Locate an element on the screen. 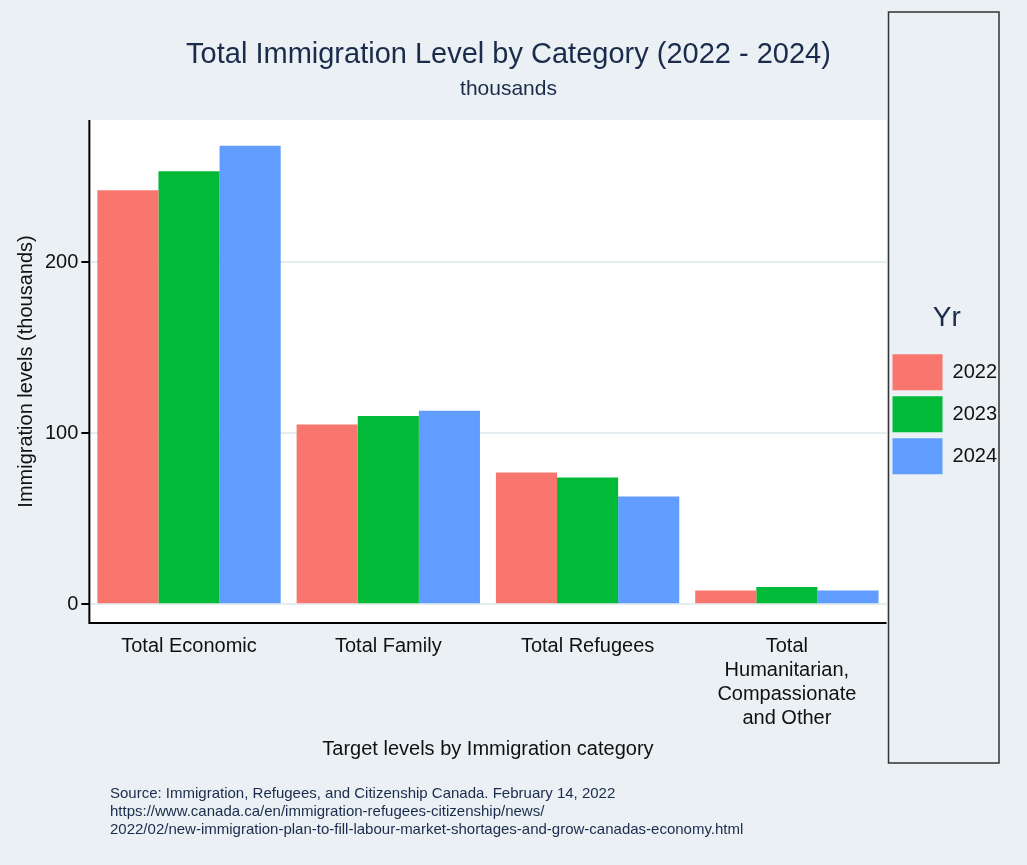 The height and width of the screenshot is (865, 1027). y-tick-label: 200 is located at coordinates (61, 260).